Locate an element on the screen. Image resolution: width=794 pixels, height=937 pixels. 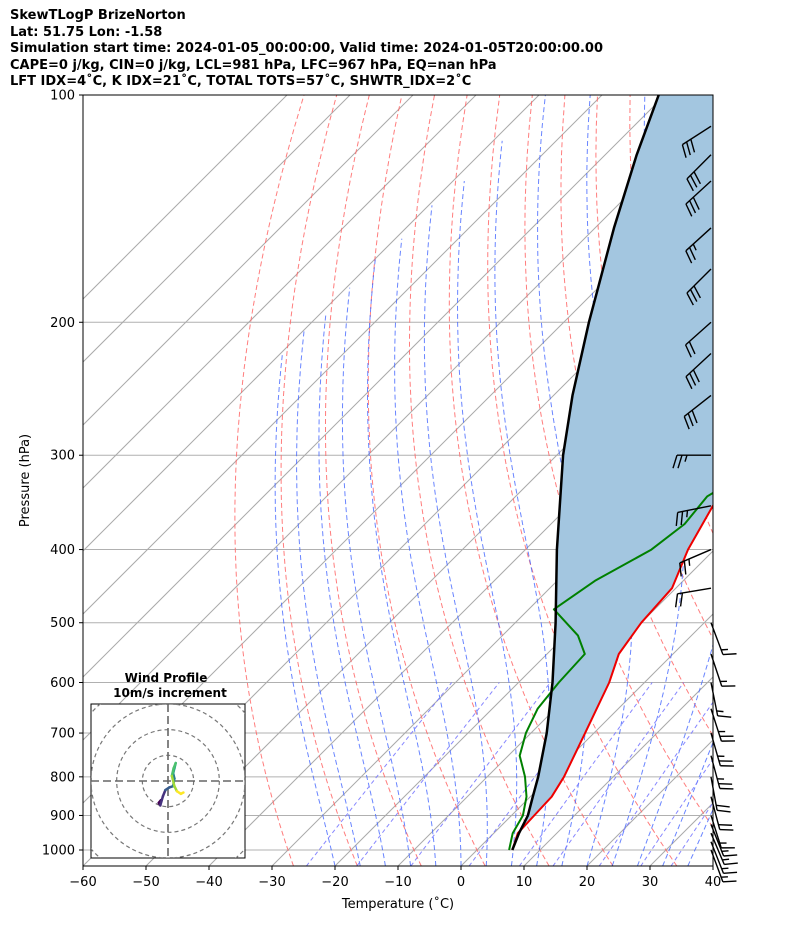
chart-title: SkewTLogP BrizeNorton is located at coordinates (98, 15).